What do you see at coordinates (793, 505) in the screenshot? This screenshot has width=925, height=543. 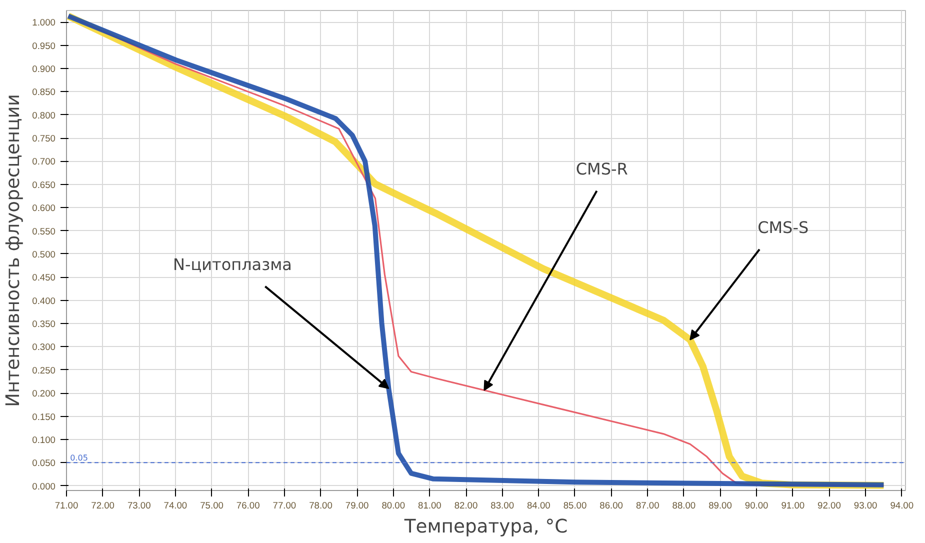 I see `x-tick-label: 91.00` at bounding box center [793, 505].